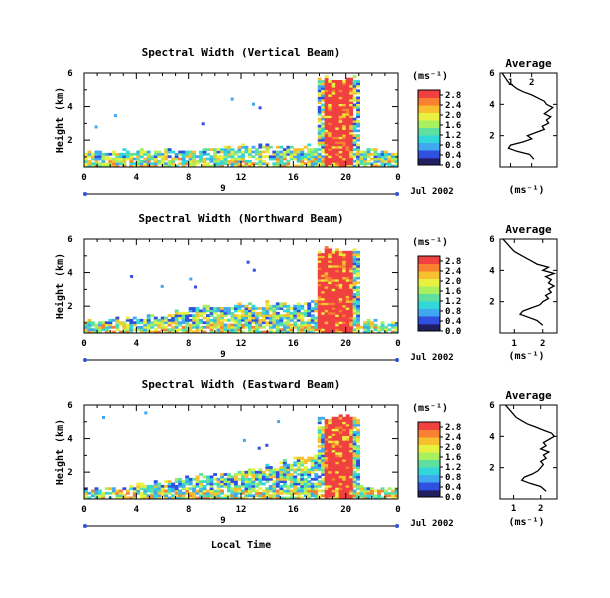 The height and width of the screenshot is (598, 610). What do you see at coordinates (345, 178) in the screenshot?
I see `x-tick-label: 20` at bounding box center [345, 178].